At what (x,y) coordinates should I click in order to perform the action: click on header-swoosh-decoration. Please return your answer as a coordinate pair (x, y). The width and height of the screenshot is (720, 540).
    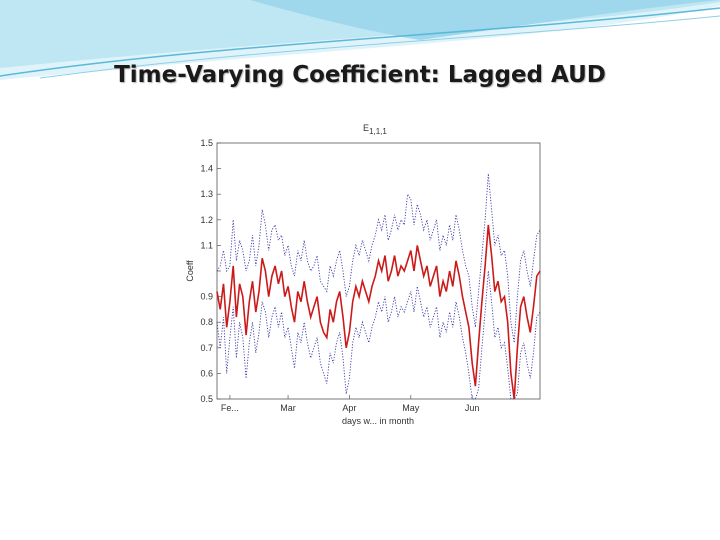
    Looking at the image, I should click on (360, 40).